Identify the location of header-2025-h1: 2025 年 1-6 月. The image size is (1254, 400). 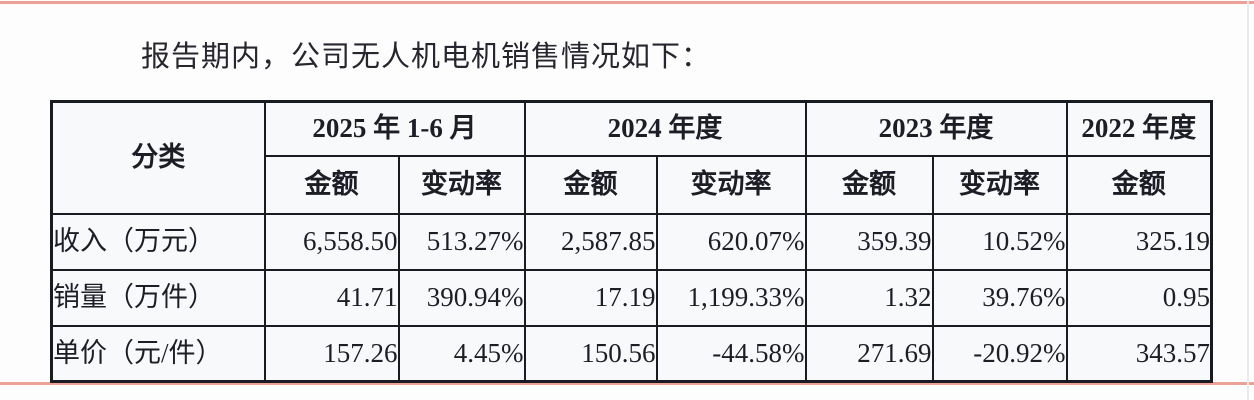
(394, 128).